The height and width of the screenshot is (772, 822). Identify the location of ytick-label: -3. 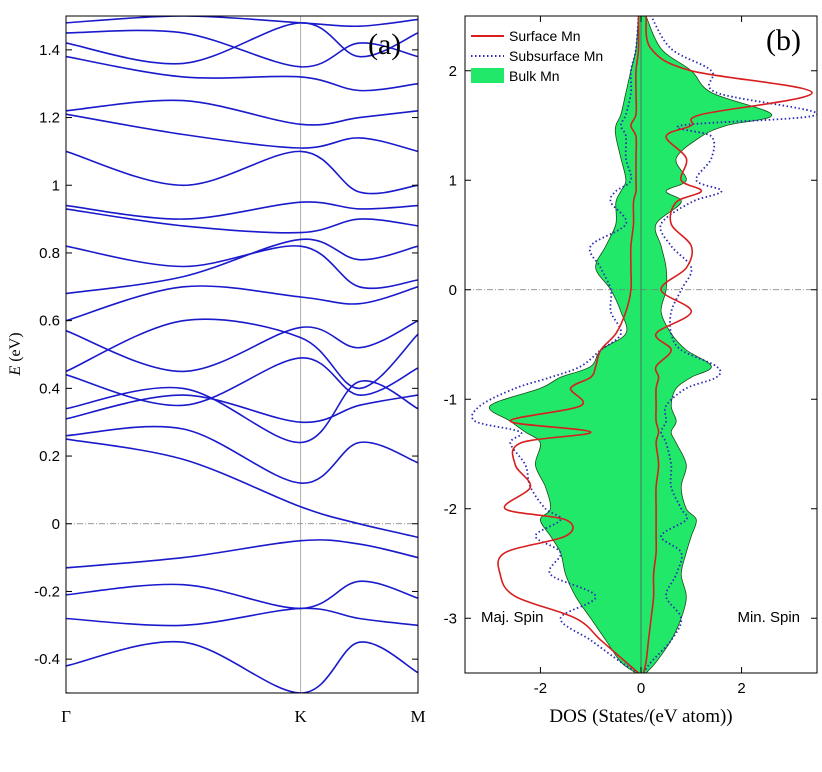
(450, 618).